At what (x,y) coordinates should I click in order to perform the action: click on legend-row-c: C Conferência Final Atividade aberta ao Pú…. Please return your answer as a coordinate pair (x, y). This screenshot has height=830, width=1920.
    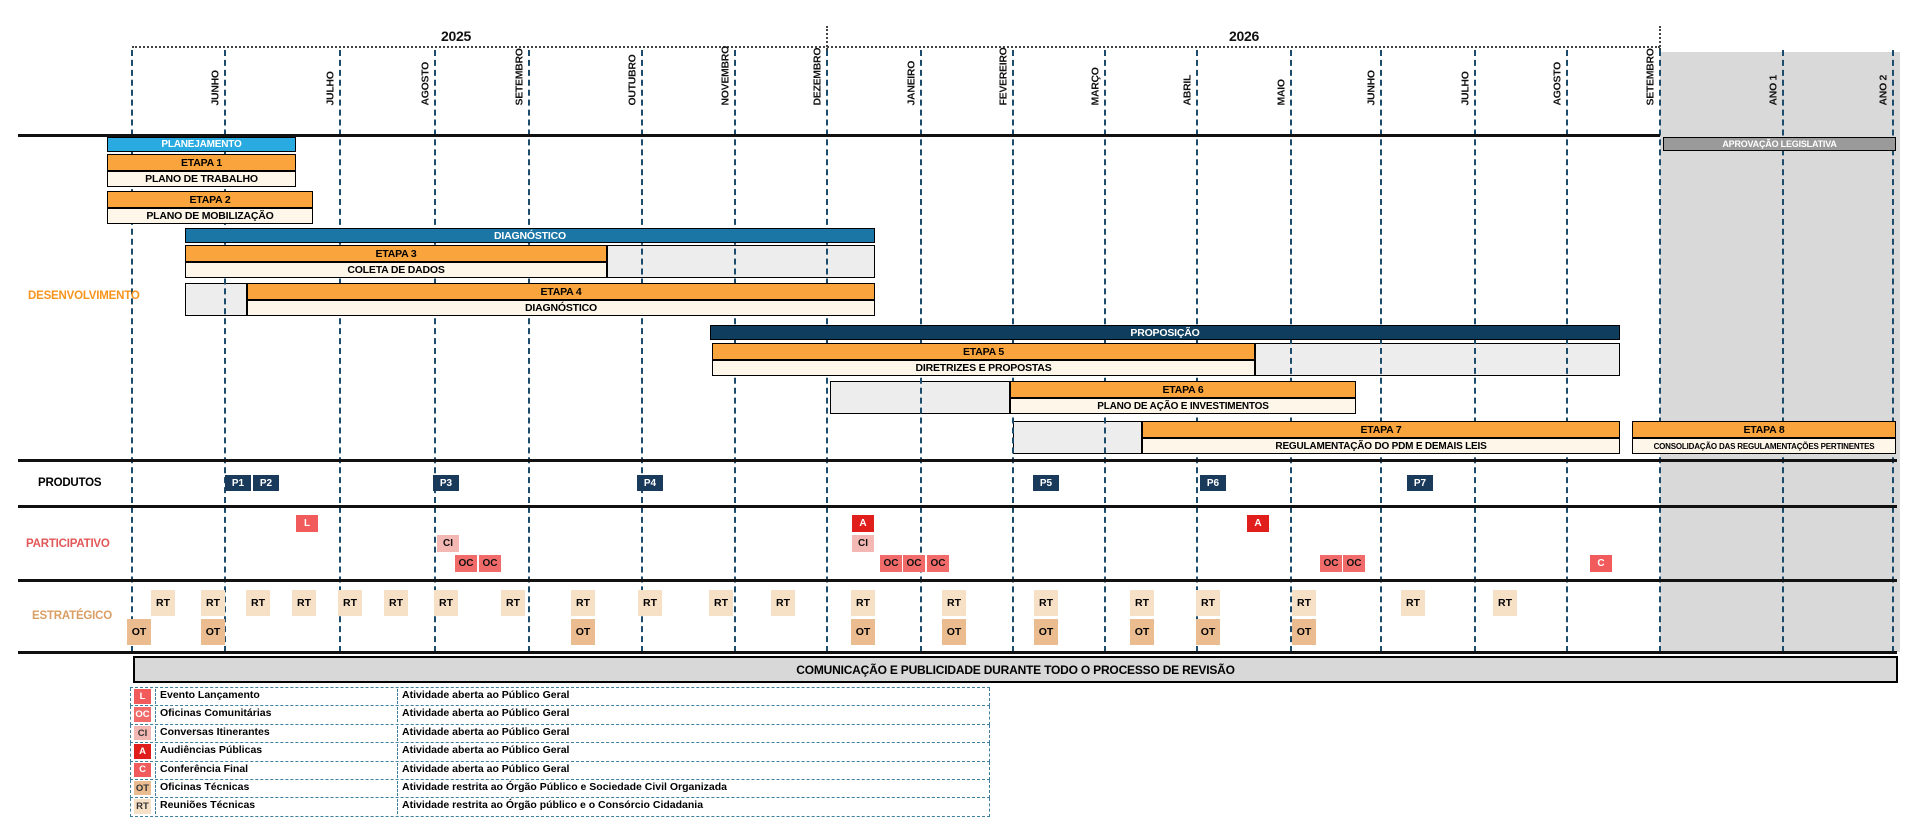
    Looking at the image, I should click on (560, 770).